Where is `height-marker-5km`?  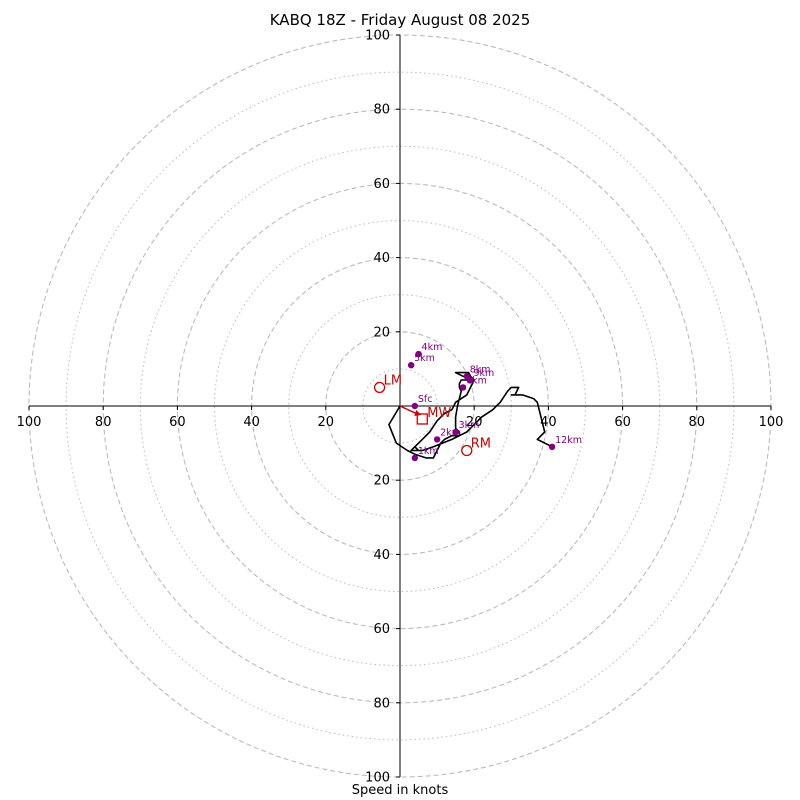
height-marker-5km is located at coordinates (411, 365).